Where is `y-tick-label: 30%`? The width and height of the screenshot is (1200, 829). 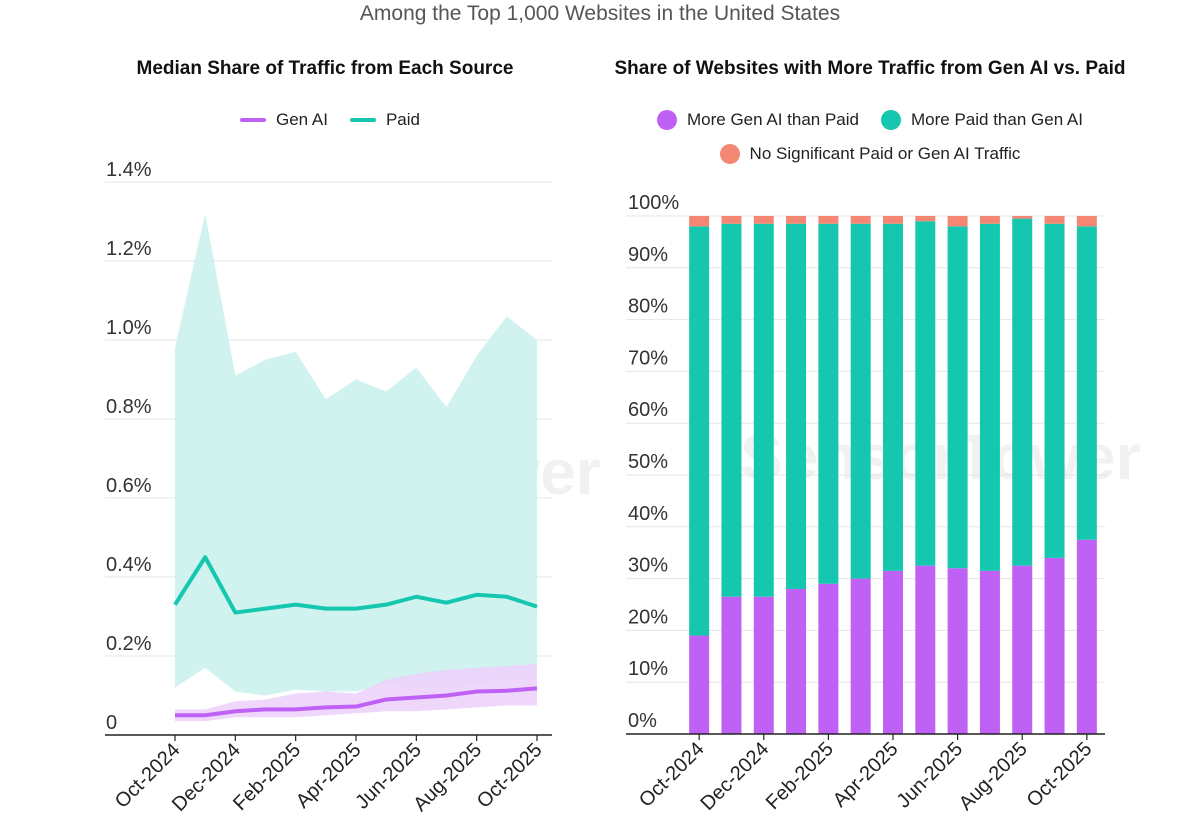
y-tick-label: 30% is located at coordinates (648, 566).